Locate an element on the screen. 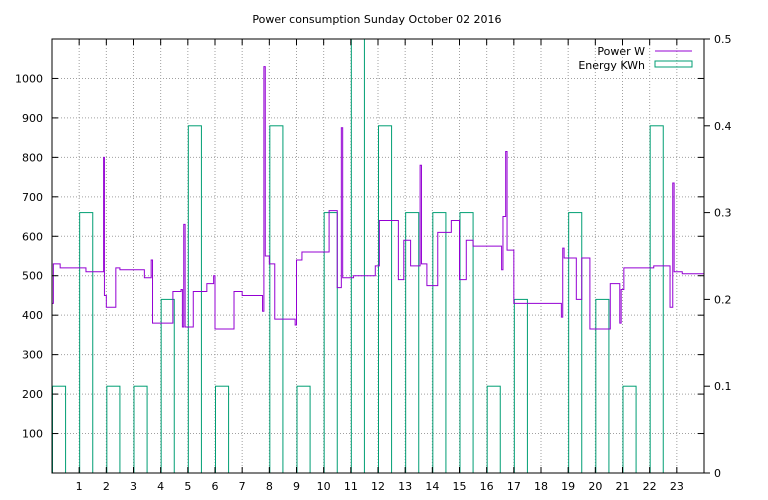  y-tick-label: 900 is located at coordinates (32, 118).